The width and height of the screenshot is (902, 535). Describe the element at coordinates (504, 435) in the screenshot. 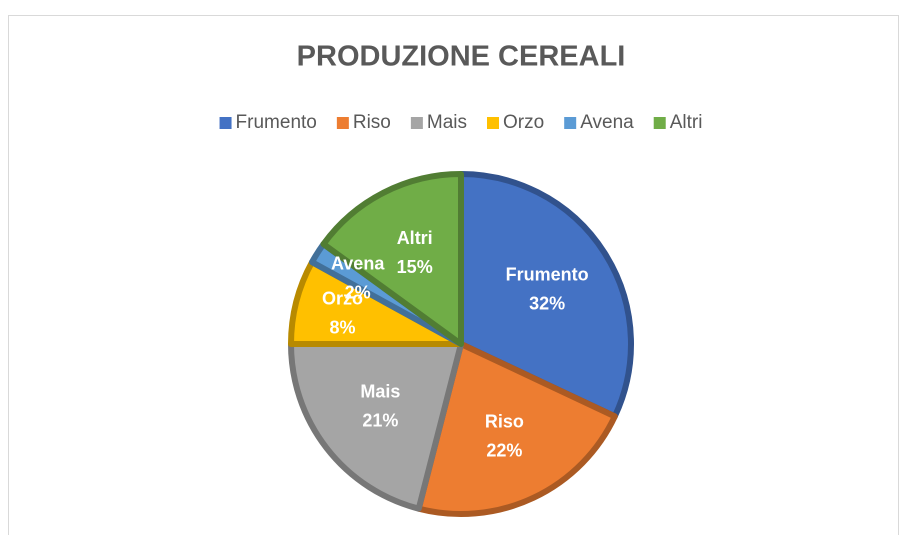

I see `data-label: Riso 22%` at that location.